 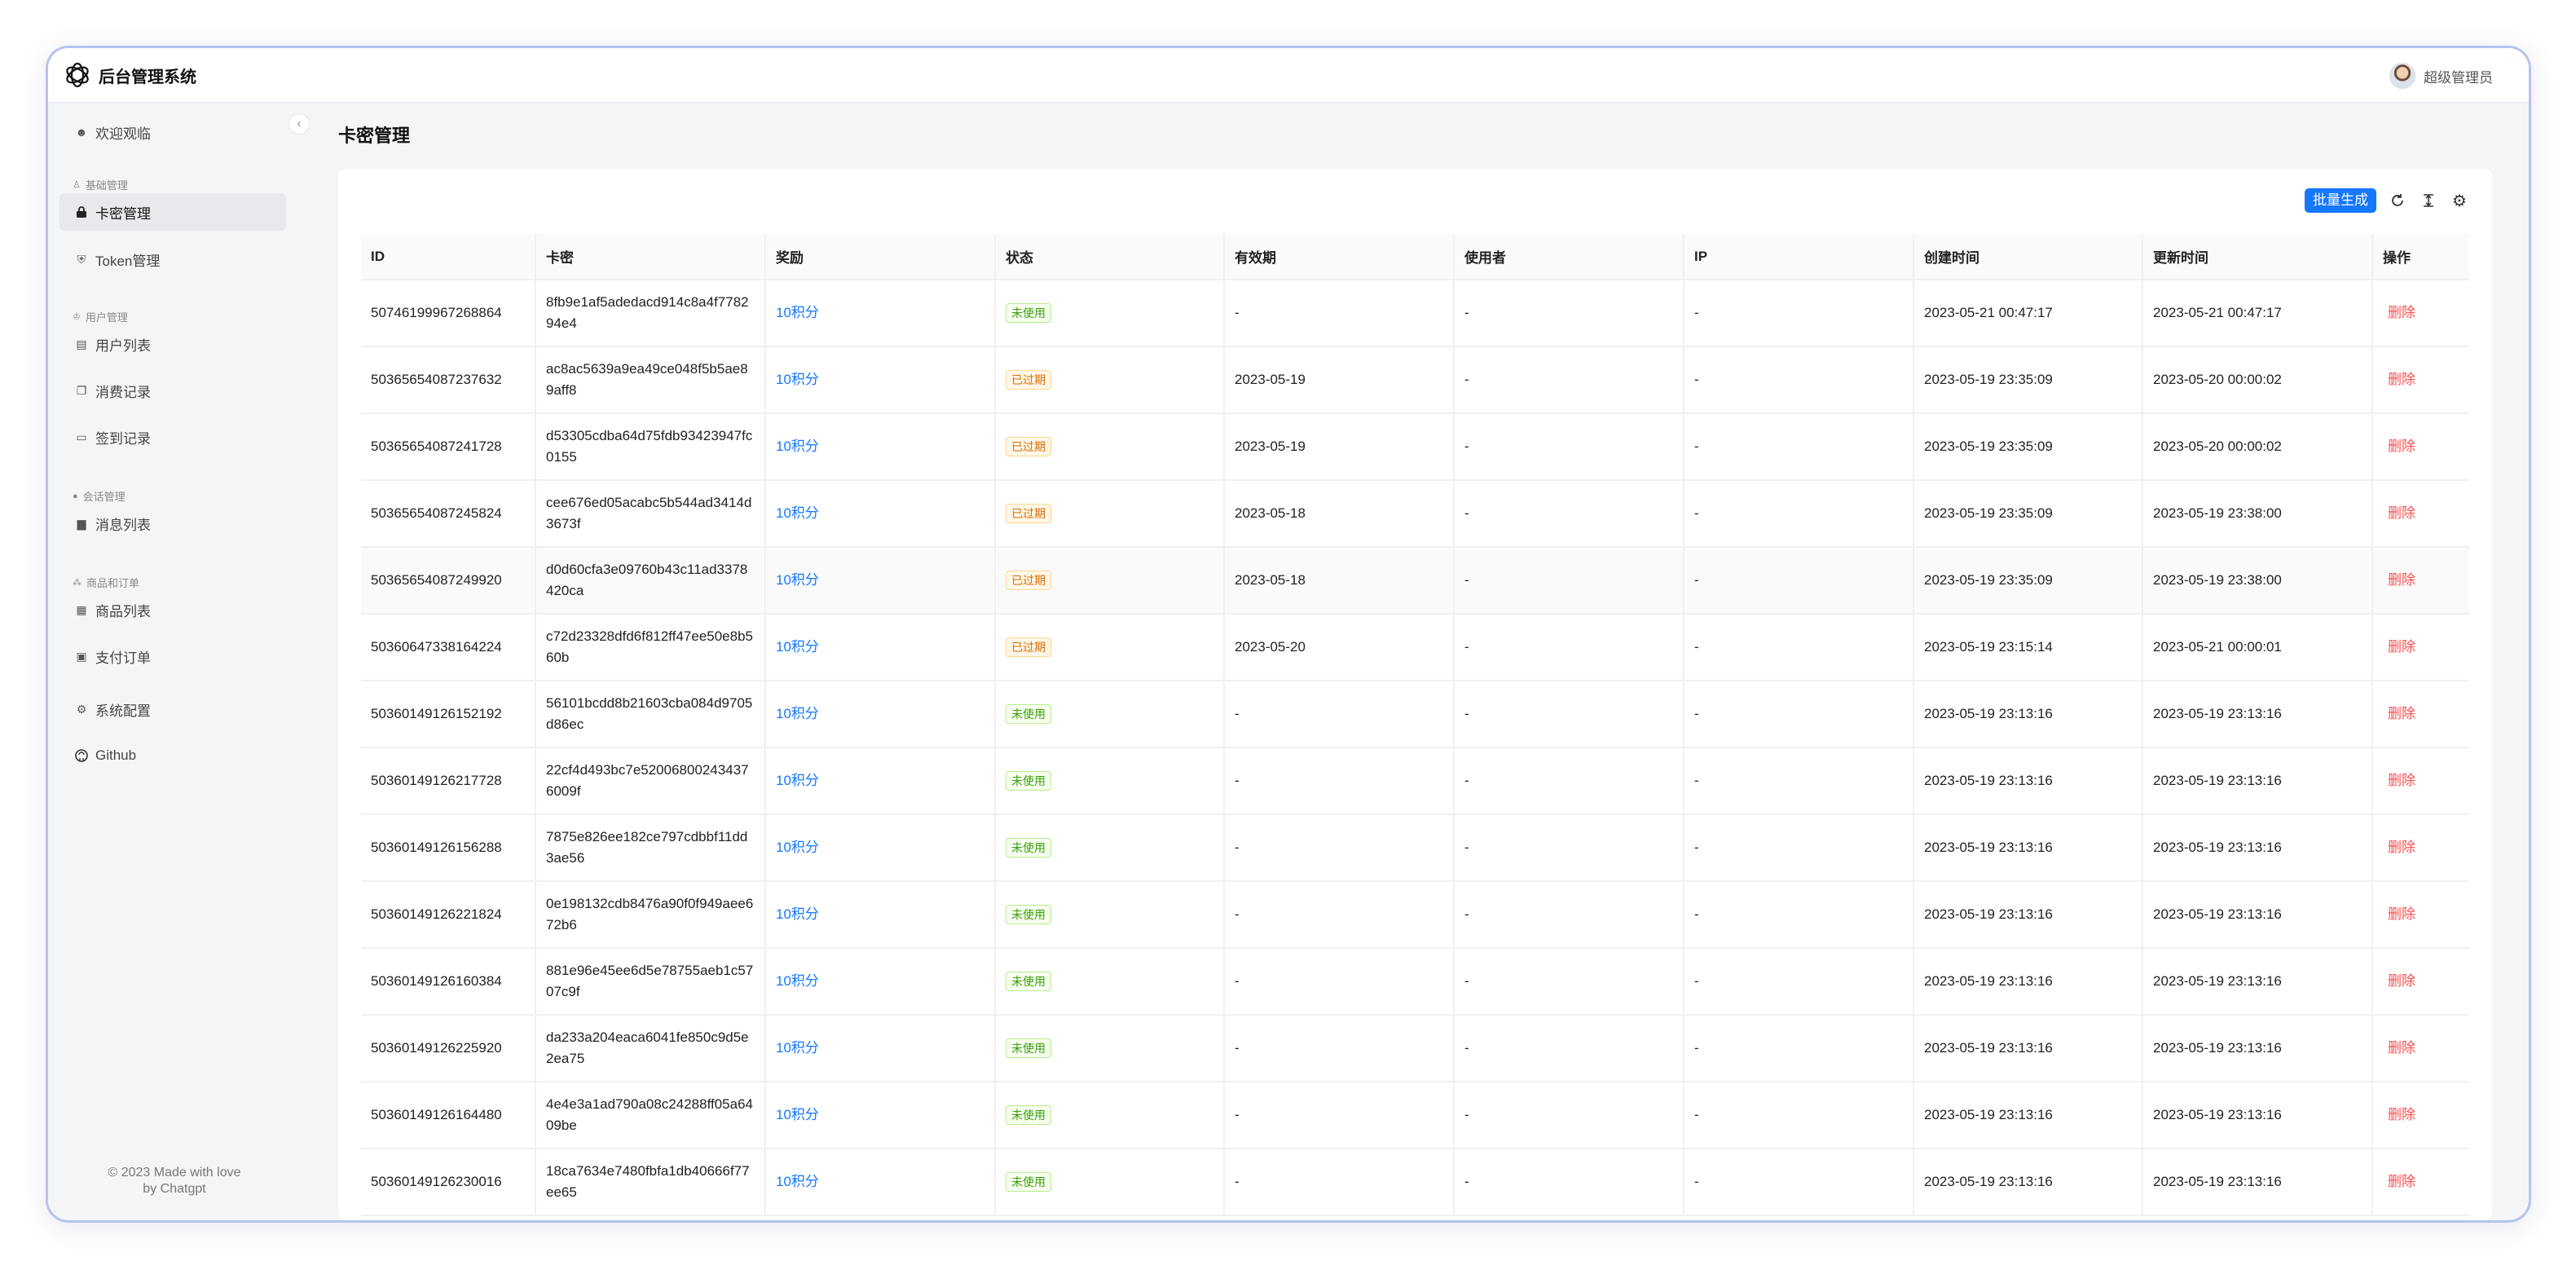 What do you see at coordinates (437, 1181) in the screenshot?
I see `id-value: 50360149126230016` at bounding box center [437, 1181].